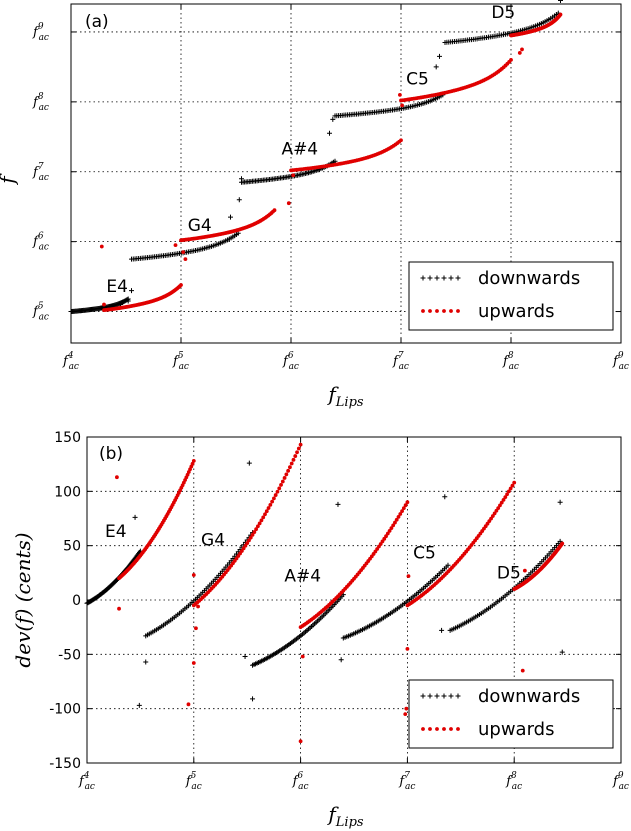  What do you see at coordinates (509, 573) in the screenshot?
I see `note-label: D5` at bounding box center [509, 573].